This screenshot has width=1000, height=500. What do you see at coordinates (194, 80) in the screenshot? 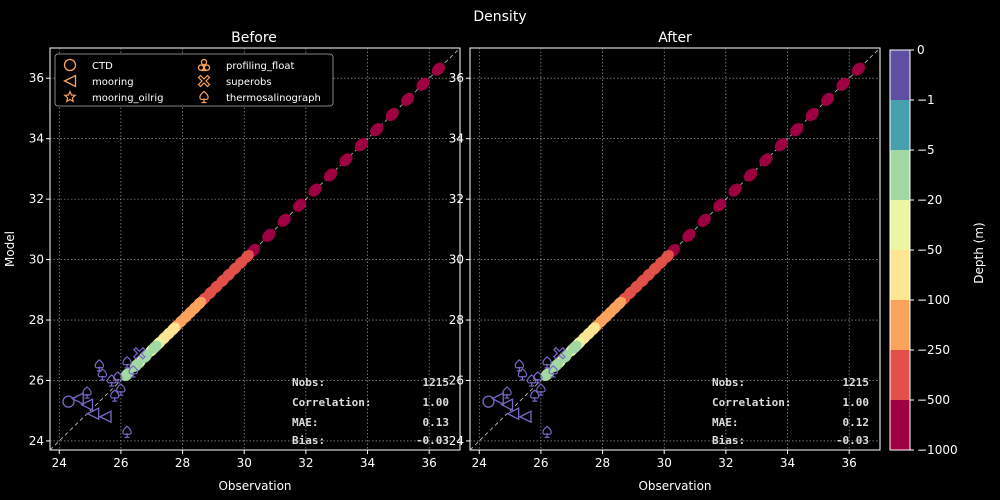
I see `legend-box` at bounding box center [194, 80].